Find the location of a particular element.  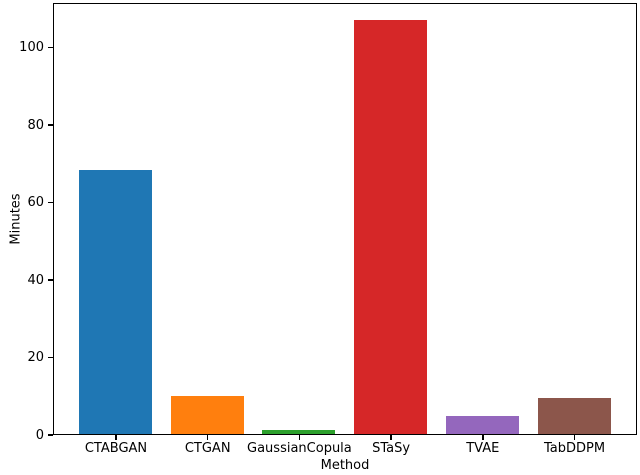

x-tick-label: GaussianCopula is located at coordinates (299, 448).